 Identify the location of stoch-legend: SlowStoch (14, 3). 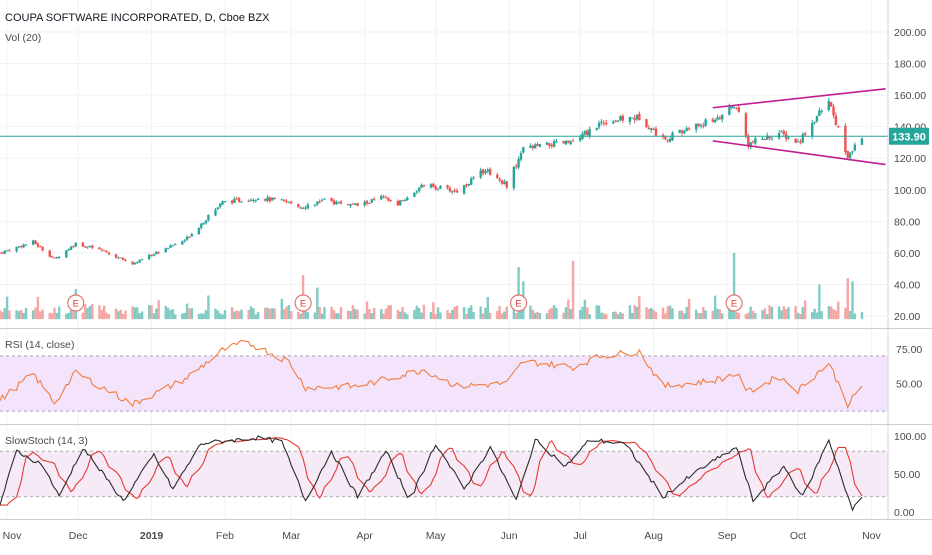
(46, 441).